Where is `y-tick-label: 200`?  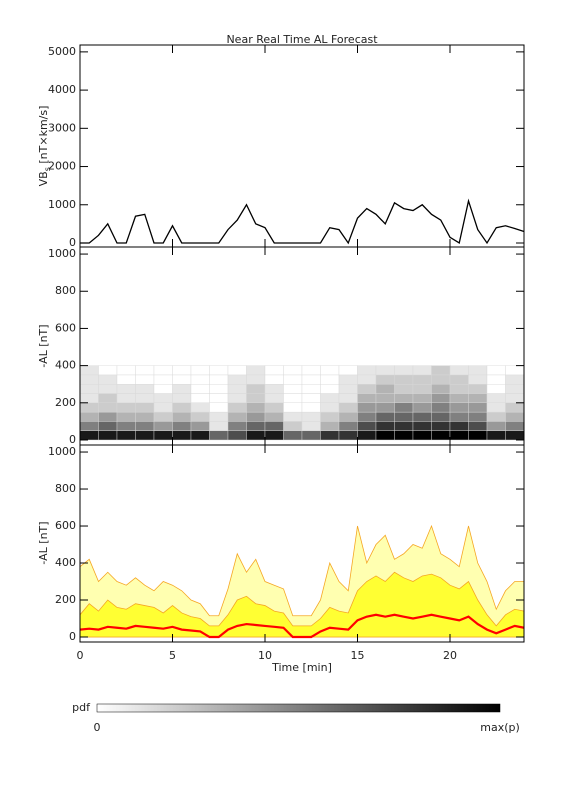 y-tick-label: 200 is located at coordinates (65, 402).